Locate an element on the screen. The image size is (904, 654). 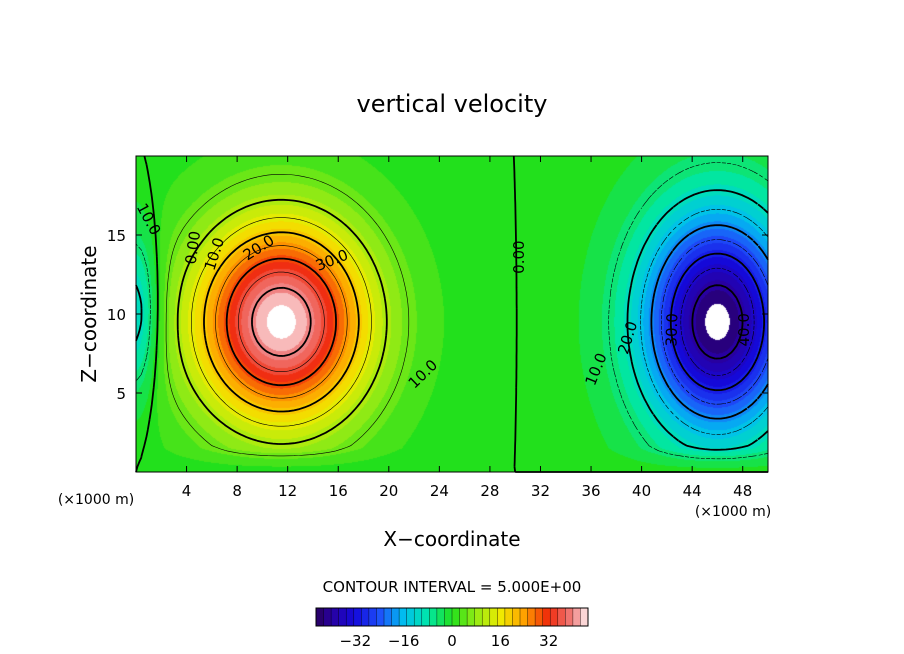
colorbar-ticks: −32 −16 0 16 32 is located at coordinates (448, 641).